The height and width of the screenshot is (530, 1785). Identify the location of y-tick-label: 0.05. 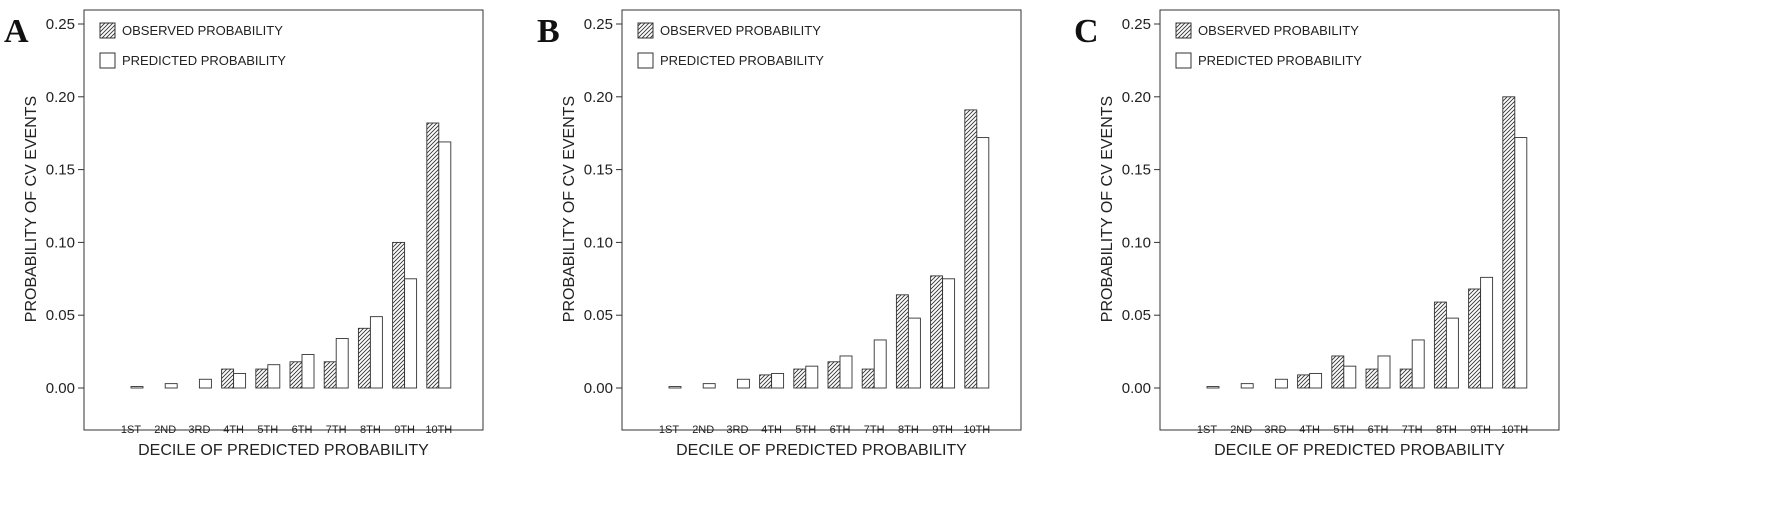
(60, 315).